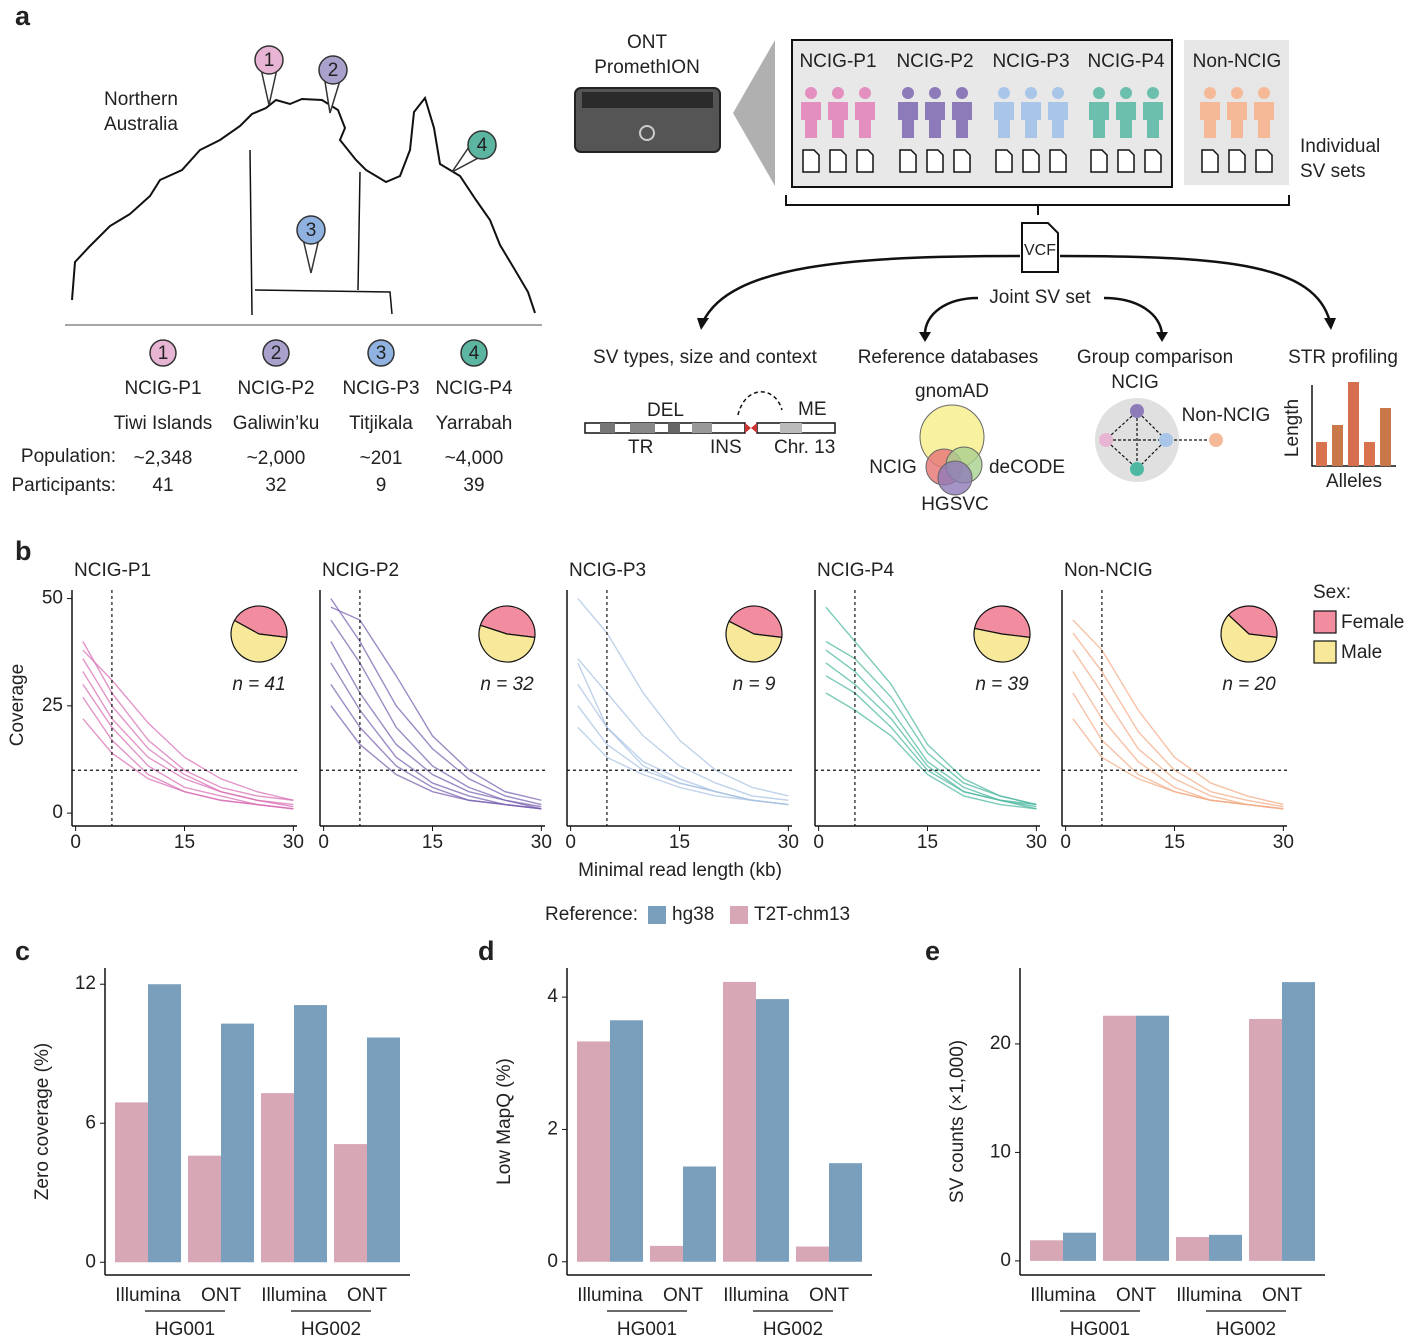 This screenshot has width=1409, height=1342. I want to click on state-borders, so click(321, 232).